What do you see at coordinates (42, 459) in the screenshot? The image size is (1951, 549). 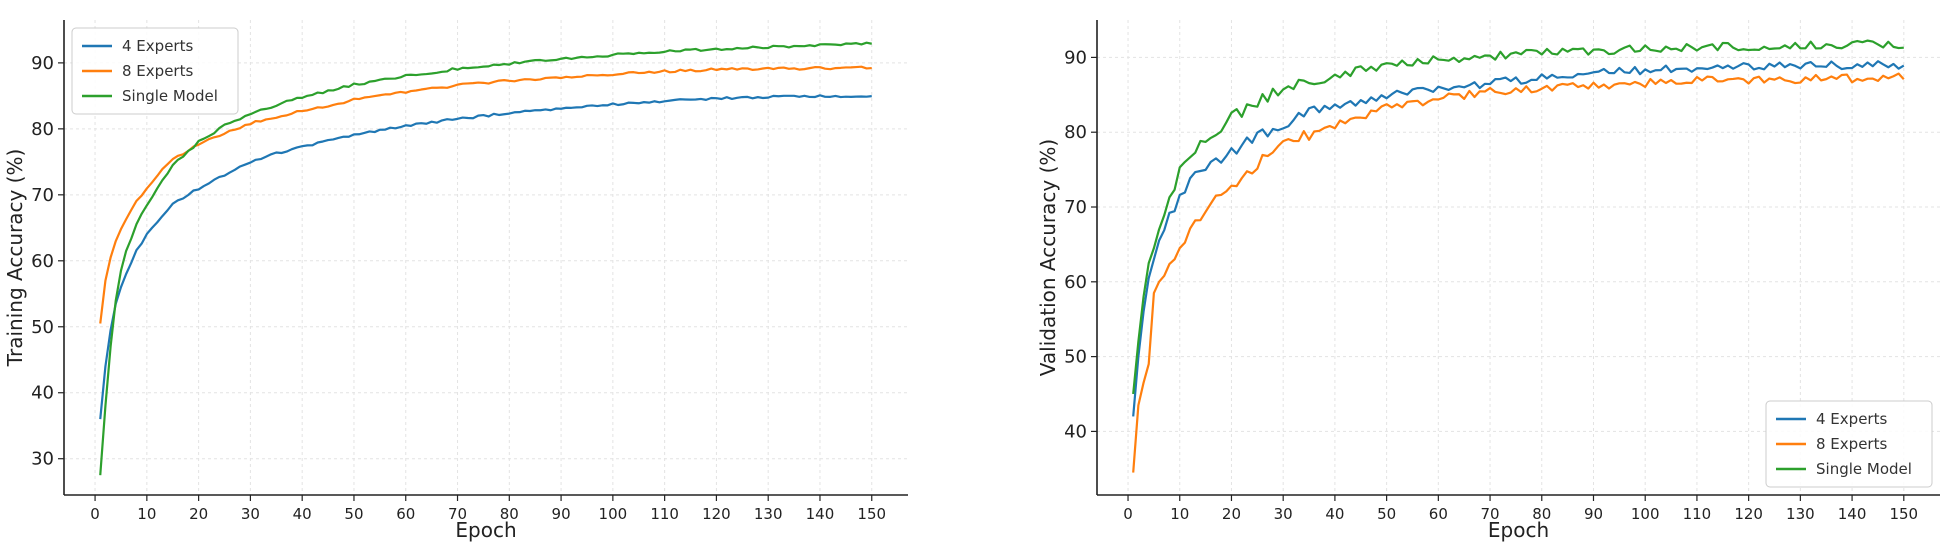 I see `y-tick-label: 30` at bounding box center [42, 459].